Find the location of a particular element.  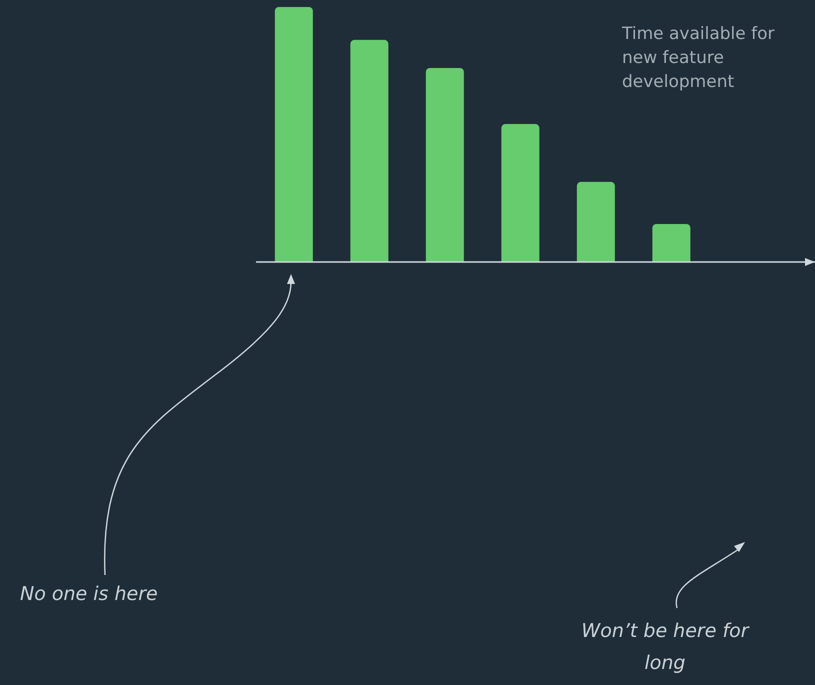

text: No one is here is located at coordinates (89, 594).